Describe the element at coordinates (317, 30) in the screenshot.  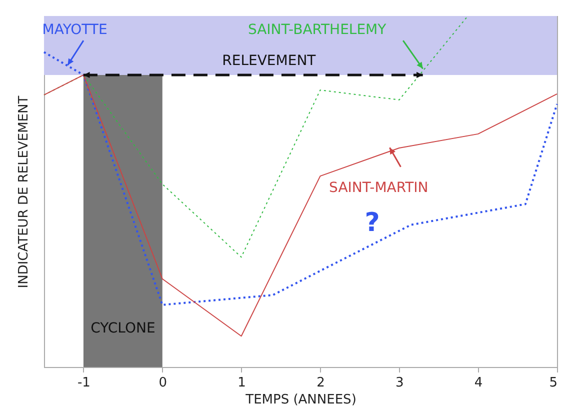
I see `text: SAINT-BARTHELEMY` at that location.